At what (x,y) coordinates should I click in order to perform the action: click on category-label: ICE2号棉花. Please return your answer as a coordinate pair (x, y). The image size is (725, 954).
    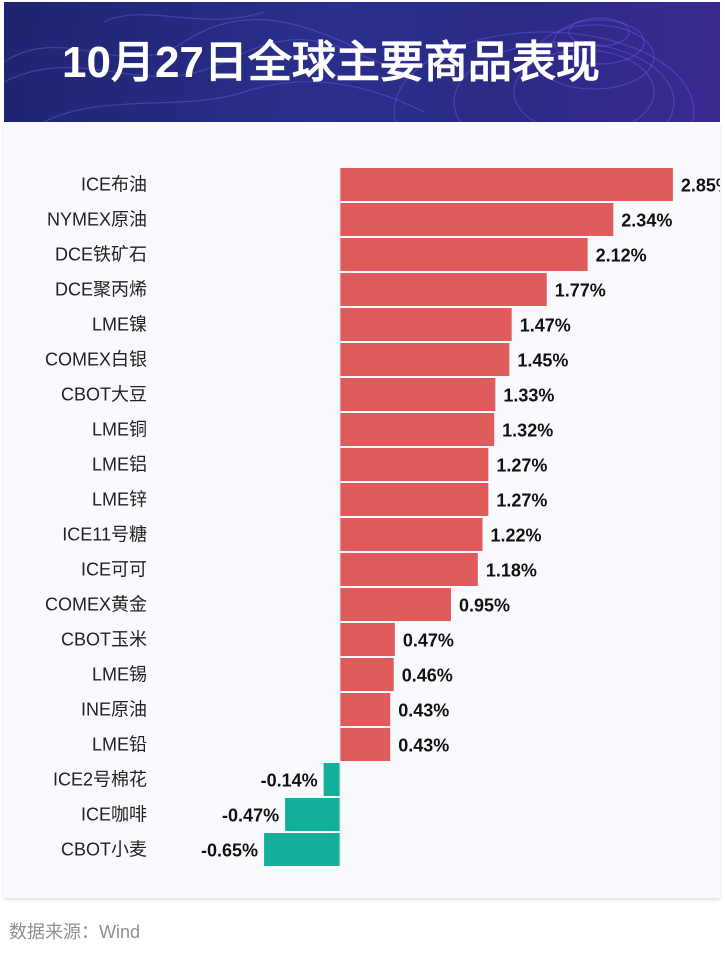
    Looking at the image, I should click on (100, 780).